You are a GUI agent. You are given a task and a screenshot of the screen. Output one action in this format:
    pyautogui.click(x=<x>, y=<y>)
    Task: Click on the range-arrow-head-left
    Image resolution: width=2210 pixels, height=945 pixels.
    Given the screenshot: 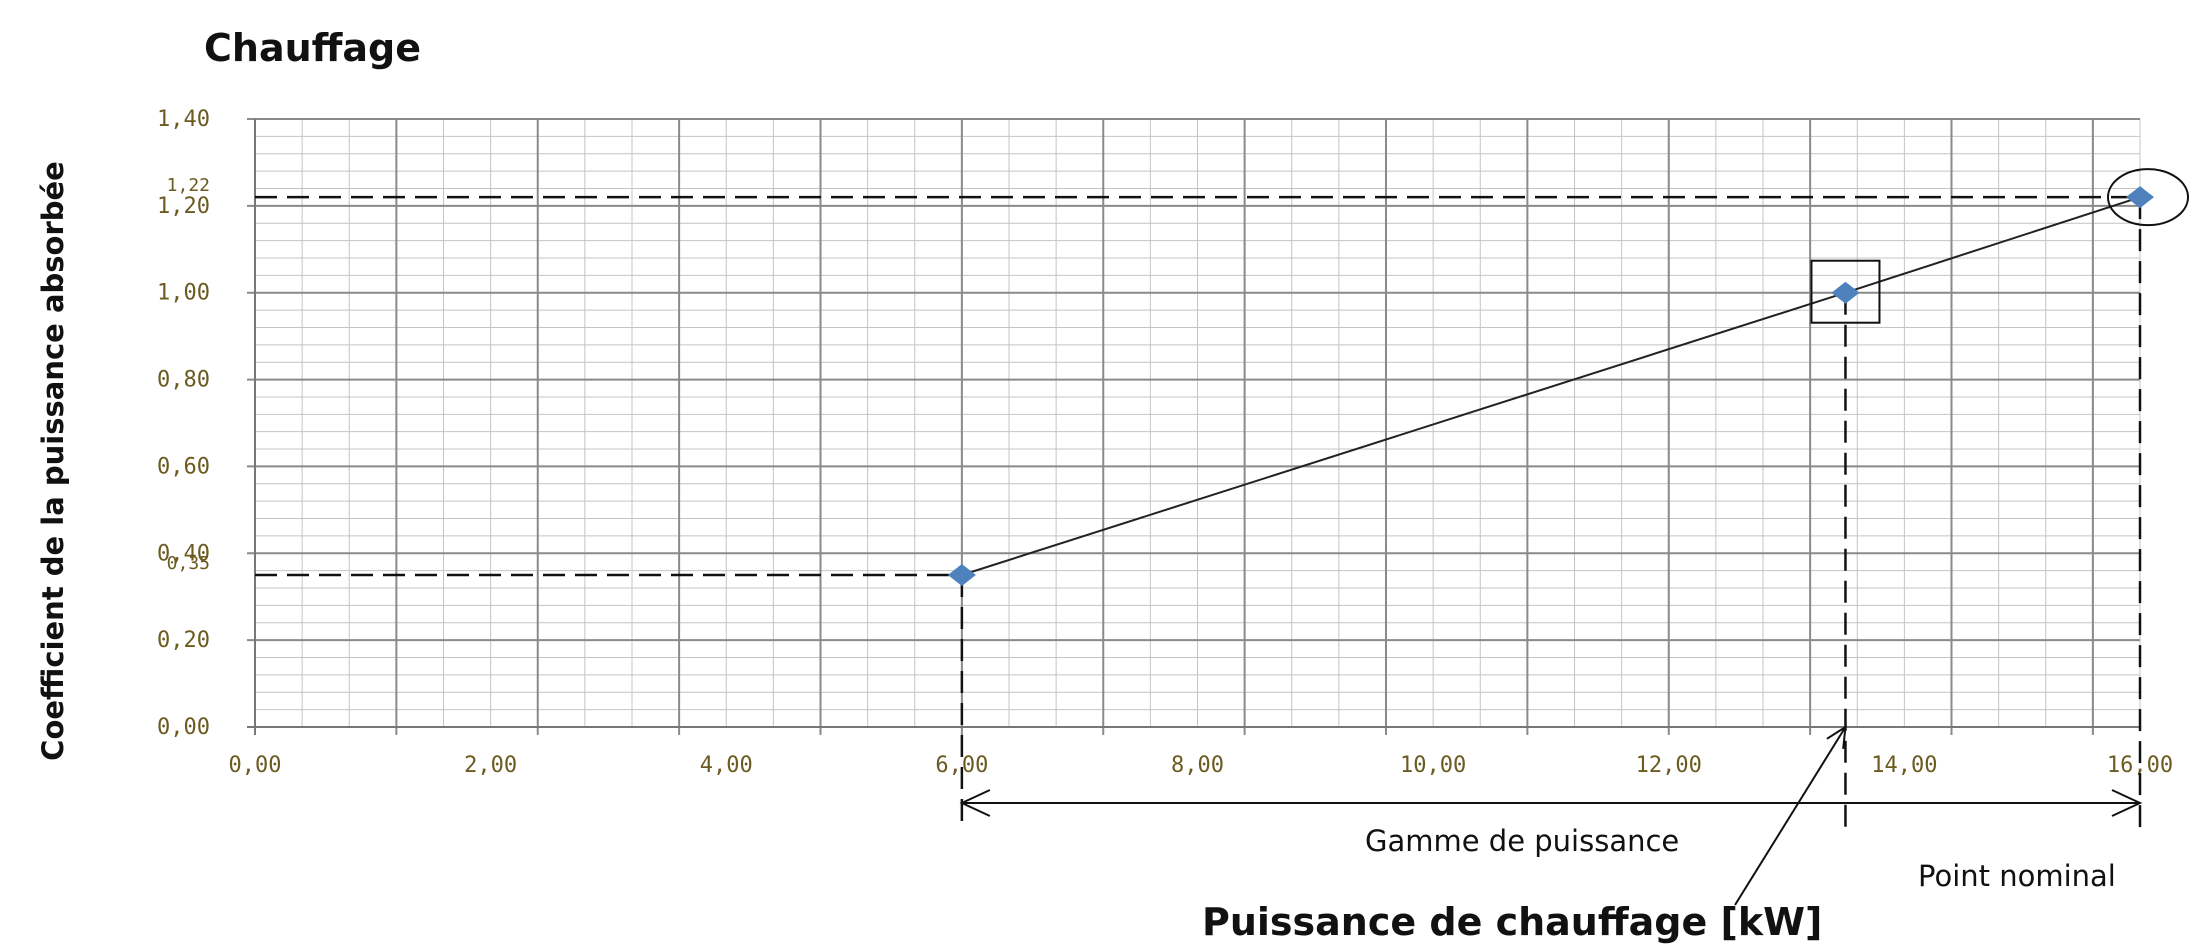 What is the action you would take?
    pyautogui.click(x=975, y=803)
    